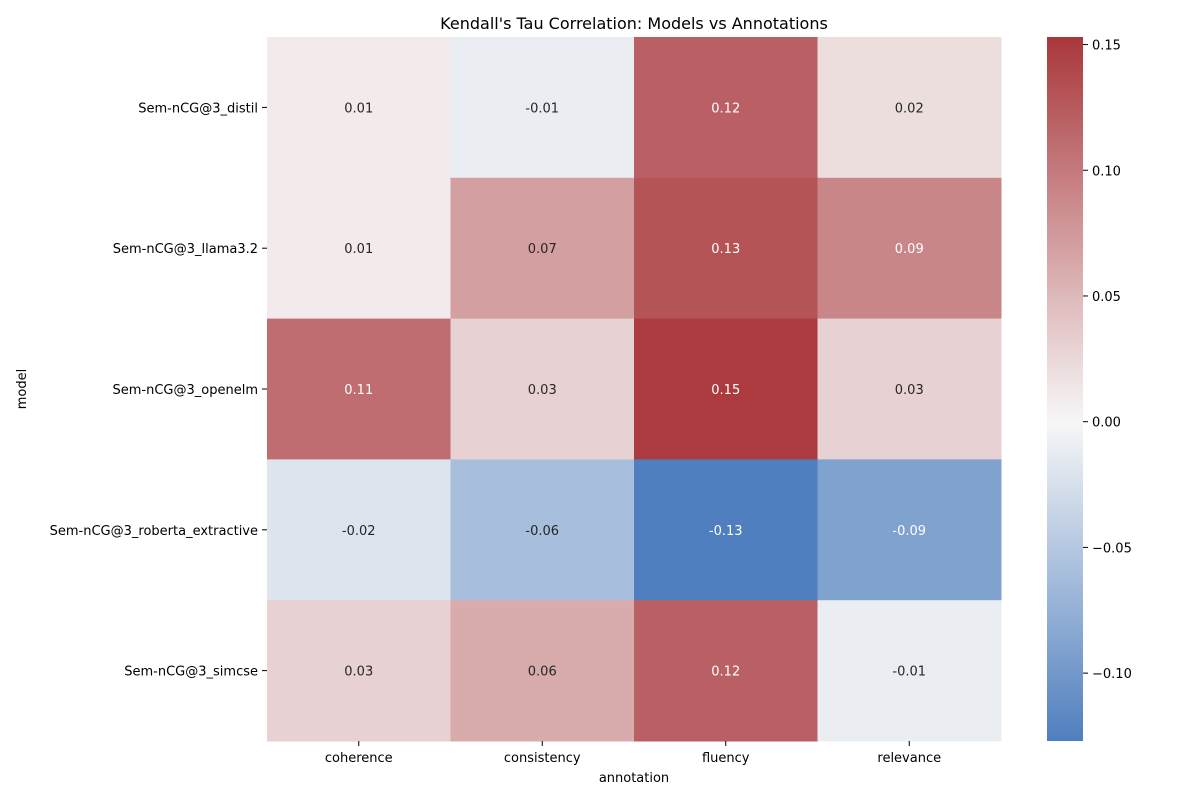 The height and width of the screenshot is (800, 1200). What do you see at coordinates (634, 778) in the screenshot?
I see `x-axis-label: annotation` at bounding box center [634, 778].